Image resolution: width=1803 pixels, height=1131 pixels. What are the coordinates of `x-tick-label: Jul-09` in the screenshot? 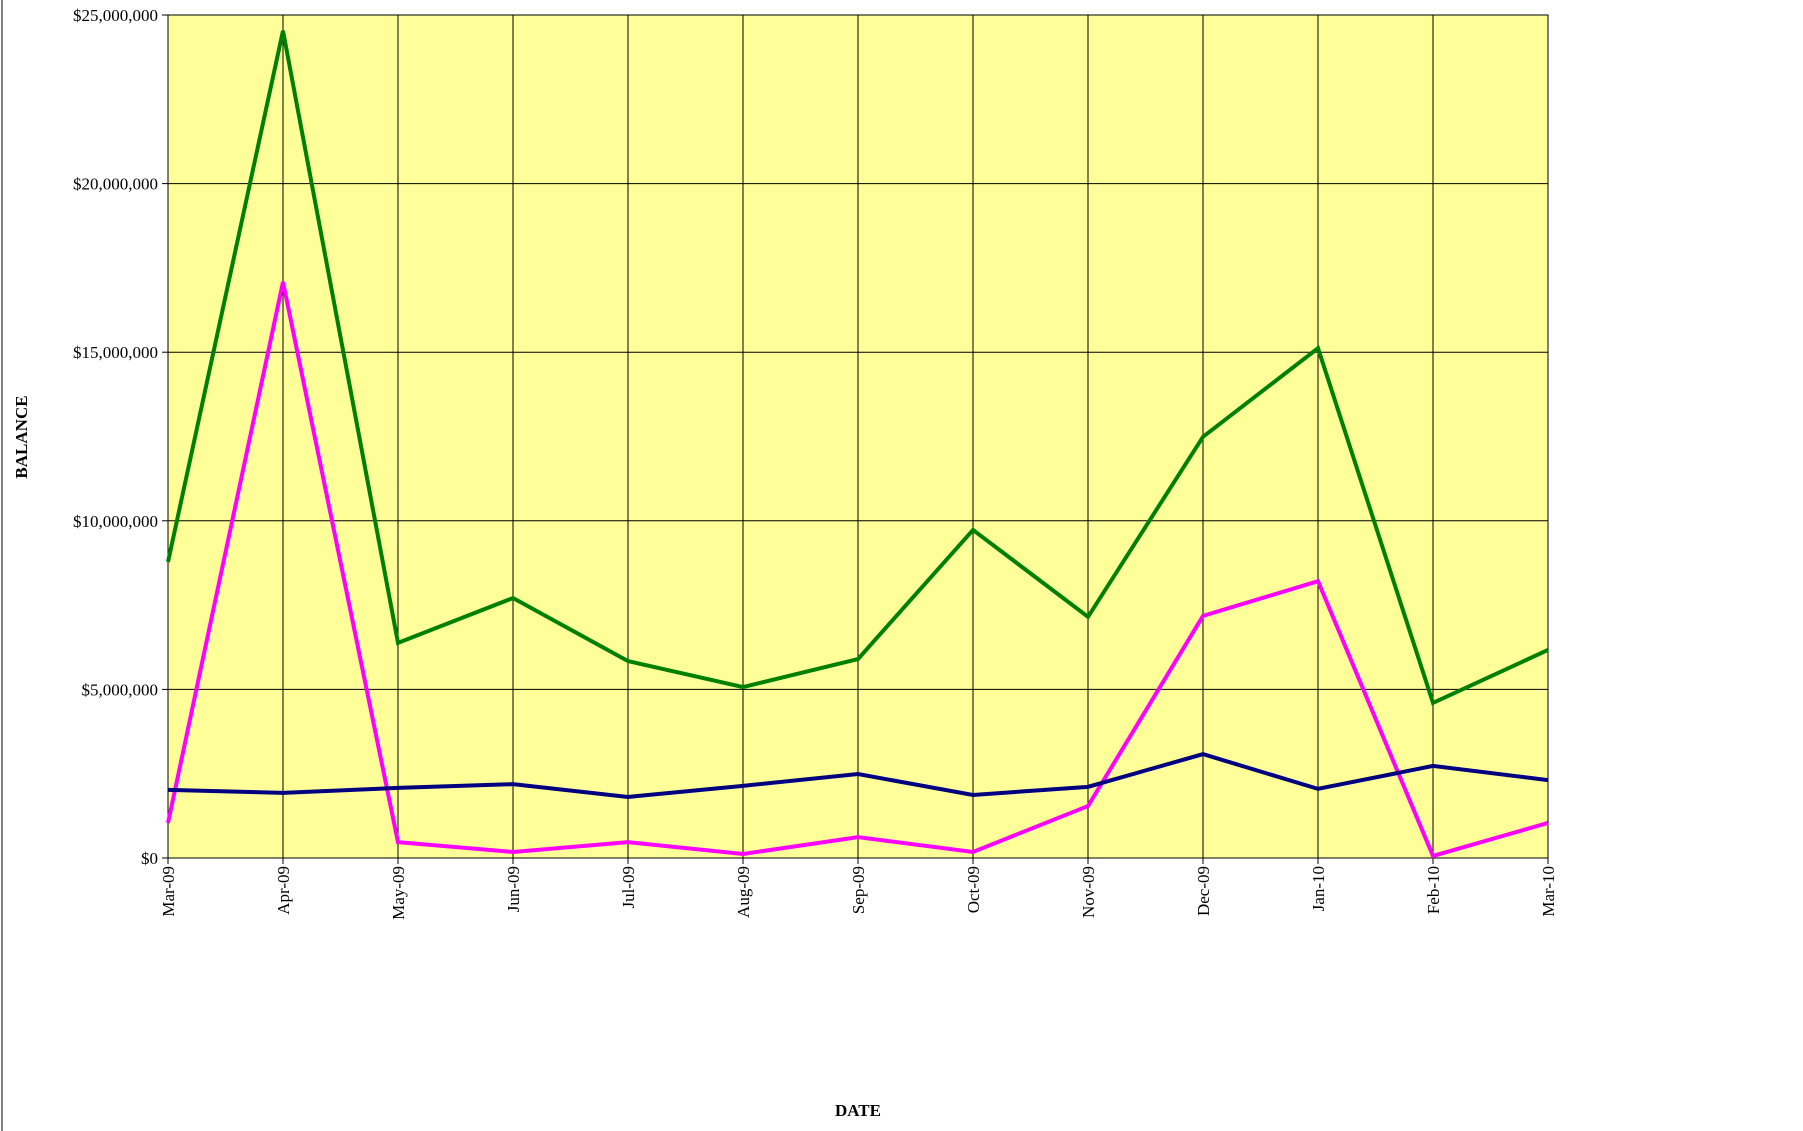 It's located at (628, 887).